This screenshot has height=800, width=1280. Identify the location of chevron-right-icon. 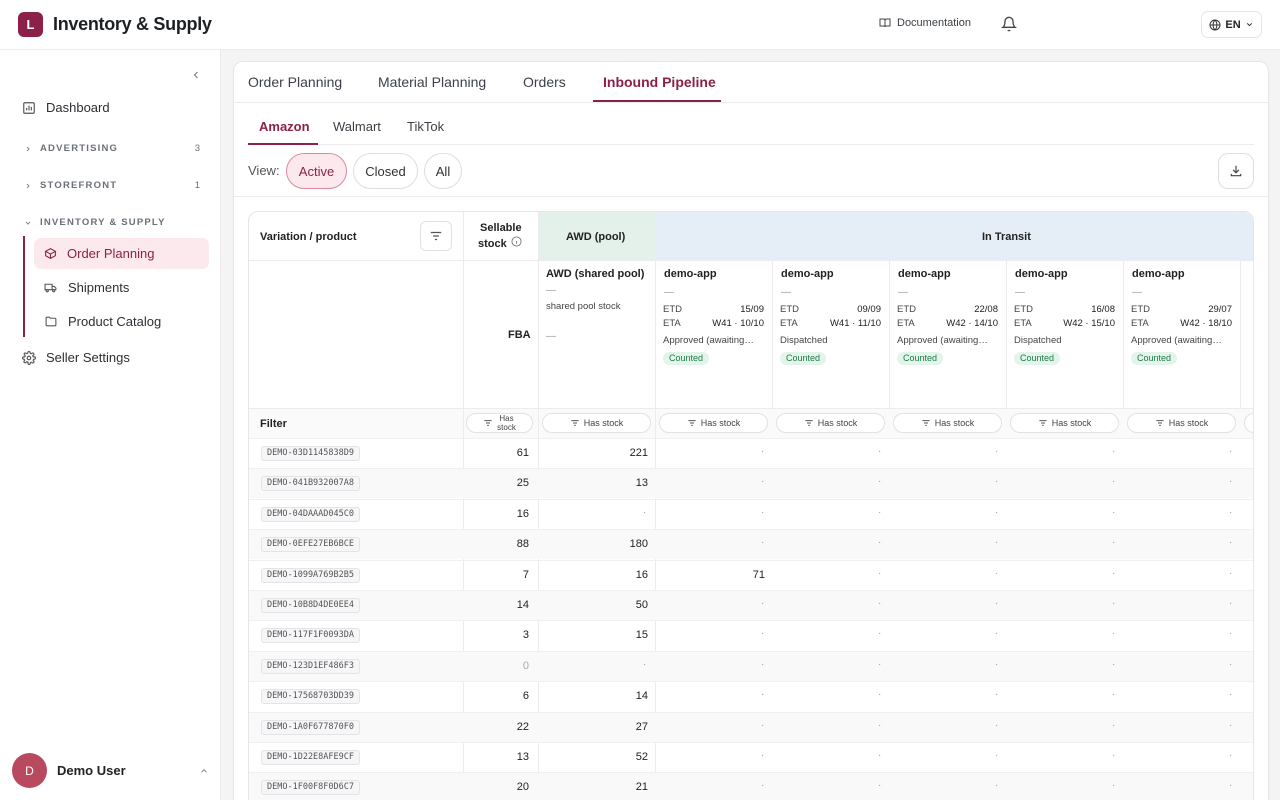
(28, 148).